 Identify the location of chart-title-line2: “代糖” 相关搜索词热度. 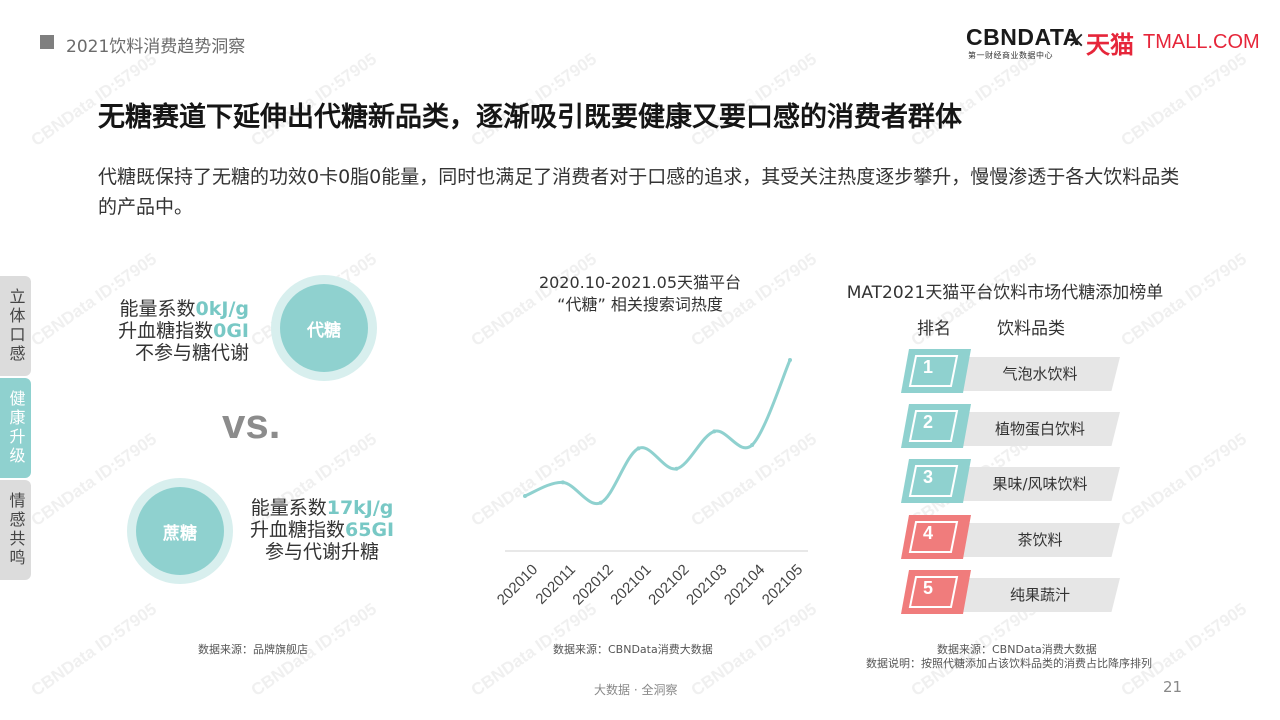
(640, 304).